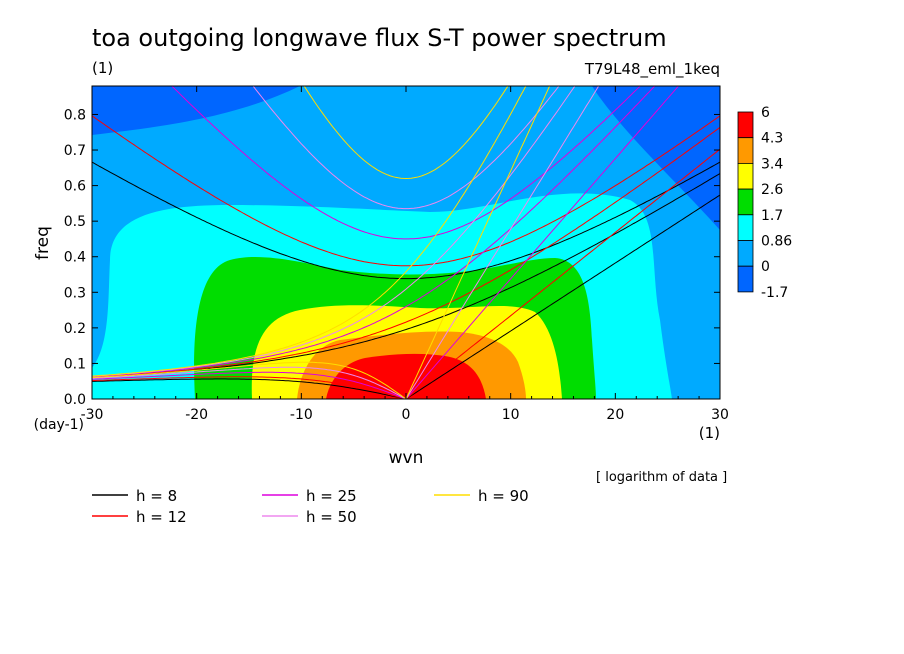 Image resolution: width=904 pixels, height=654 pixels. Describe the element at coordinates (75, 187) in the screenshot. I see `y-tick-label: 0.6` at that location.